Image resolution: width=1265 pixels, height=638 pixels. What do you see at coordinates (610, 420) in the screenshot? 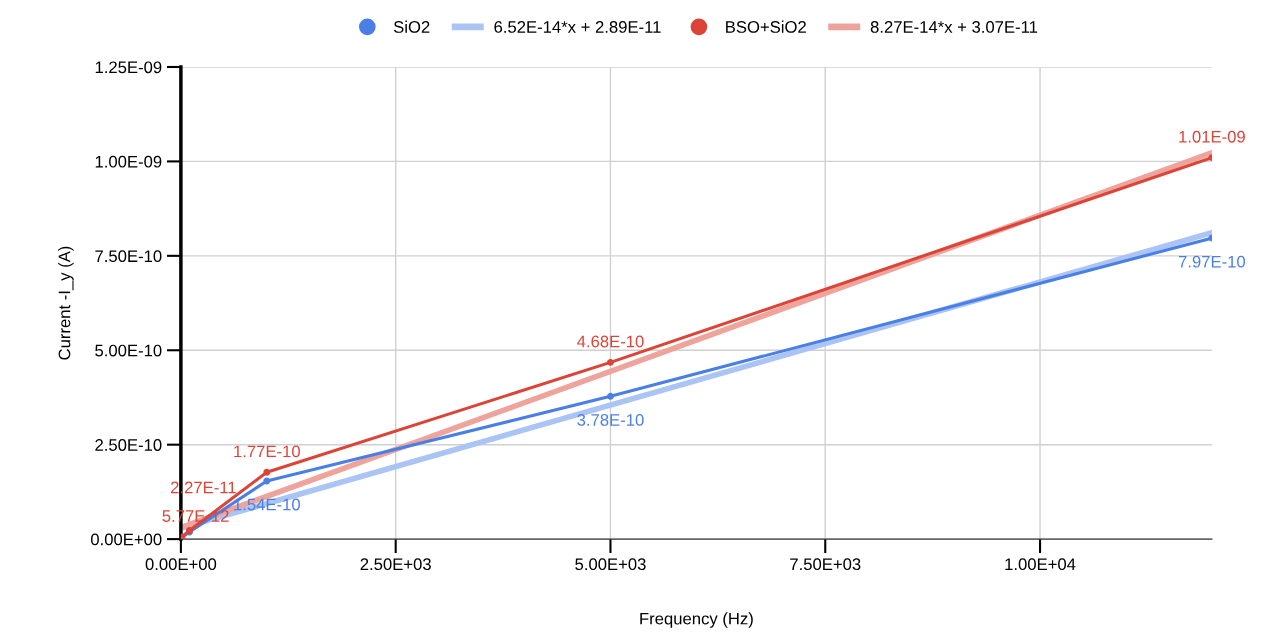
I see `data-label: 3.78E-10` at bounding box center [610, 420].